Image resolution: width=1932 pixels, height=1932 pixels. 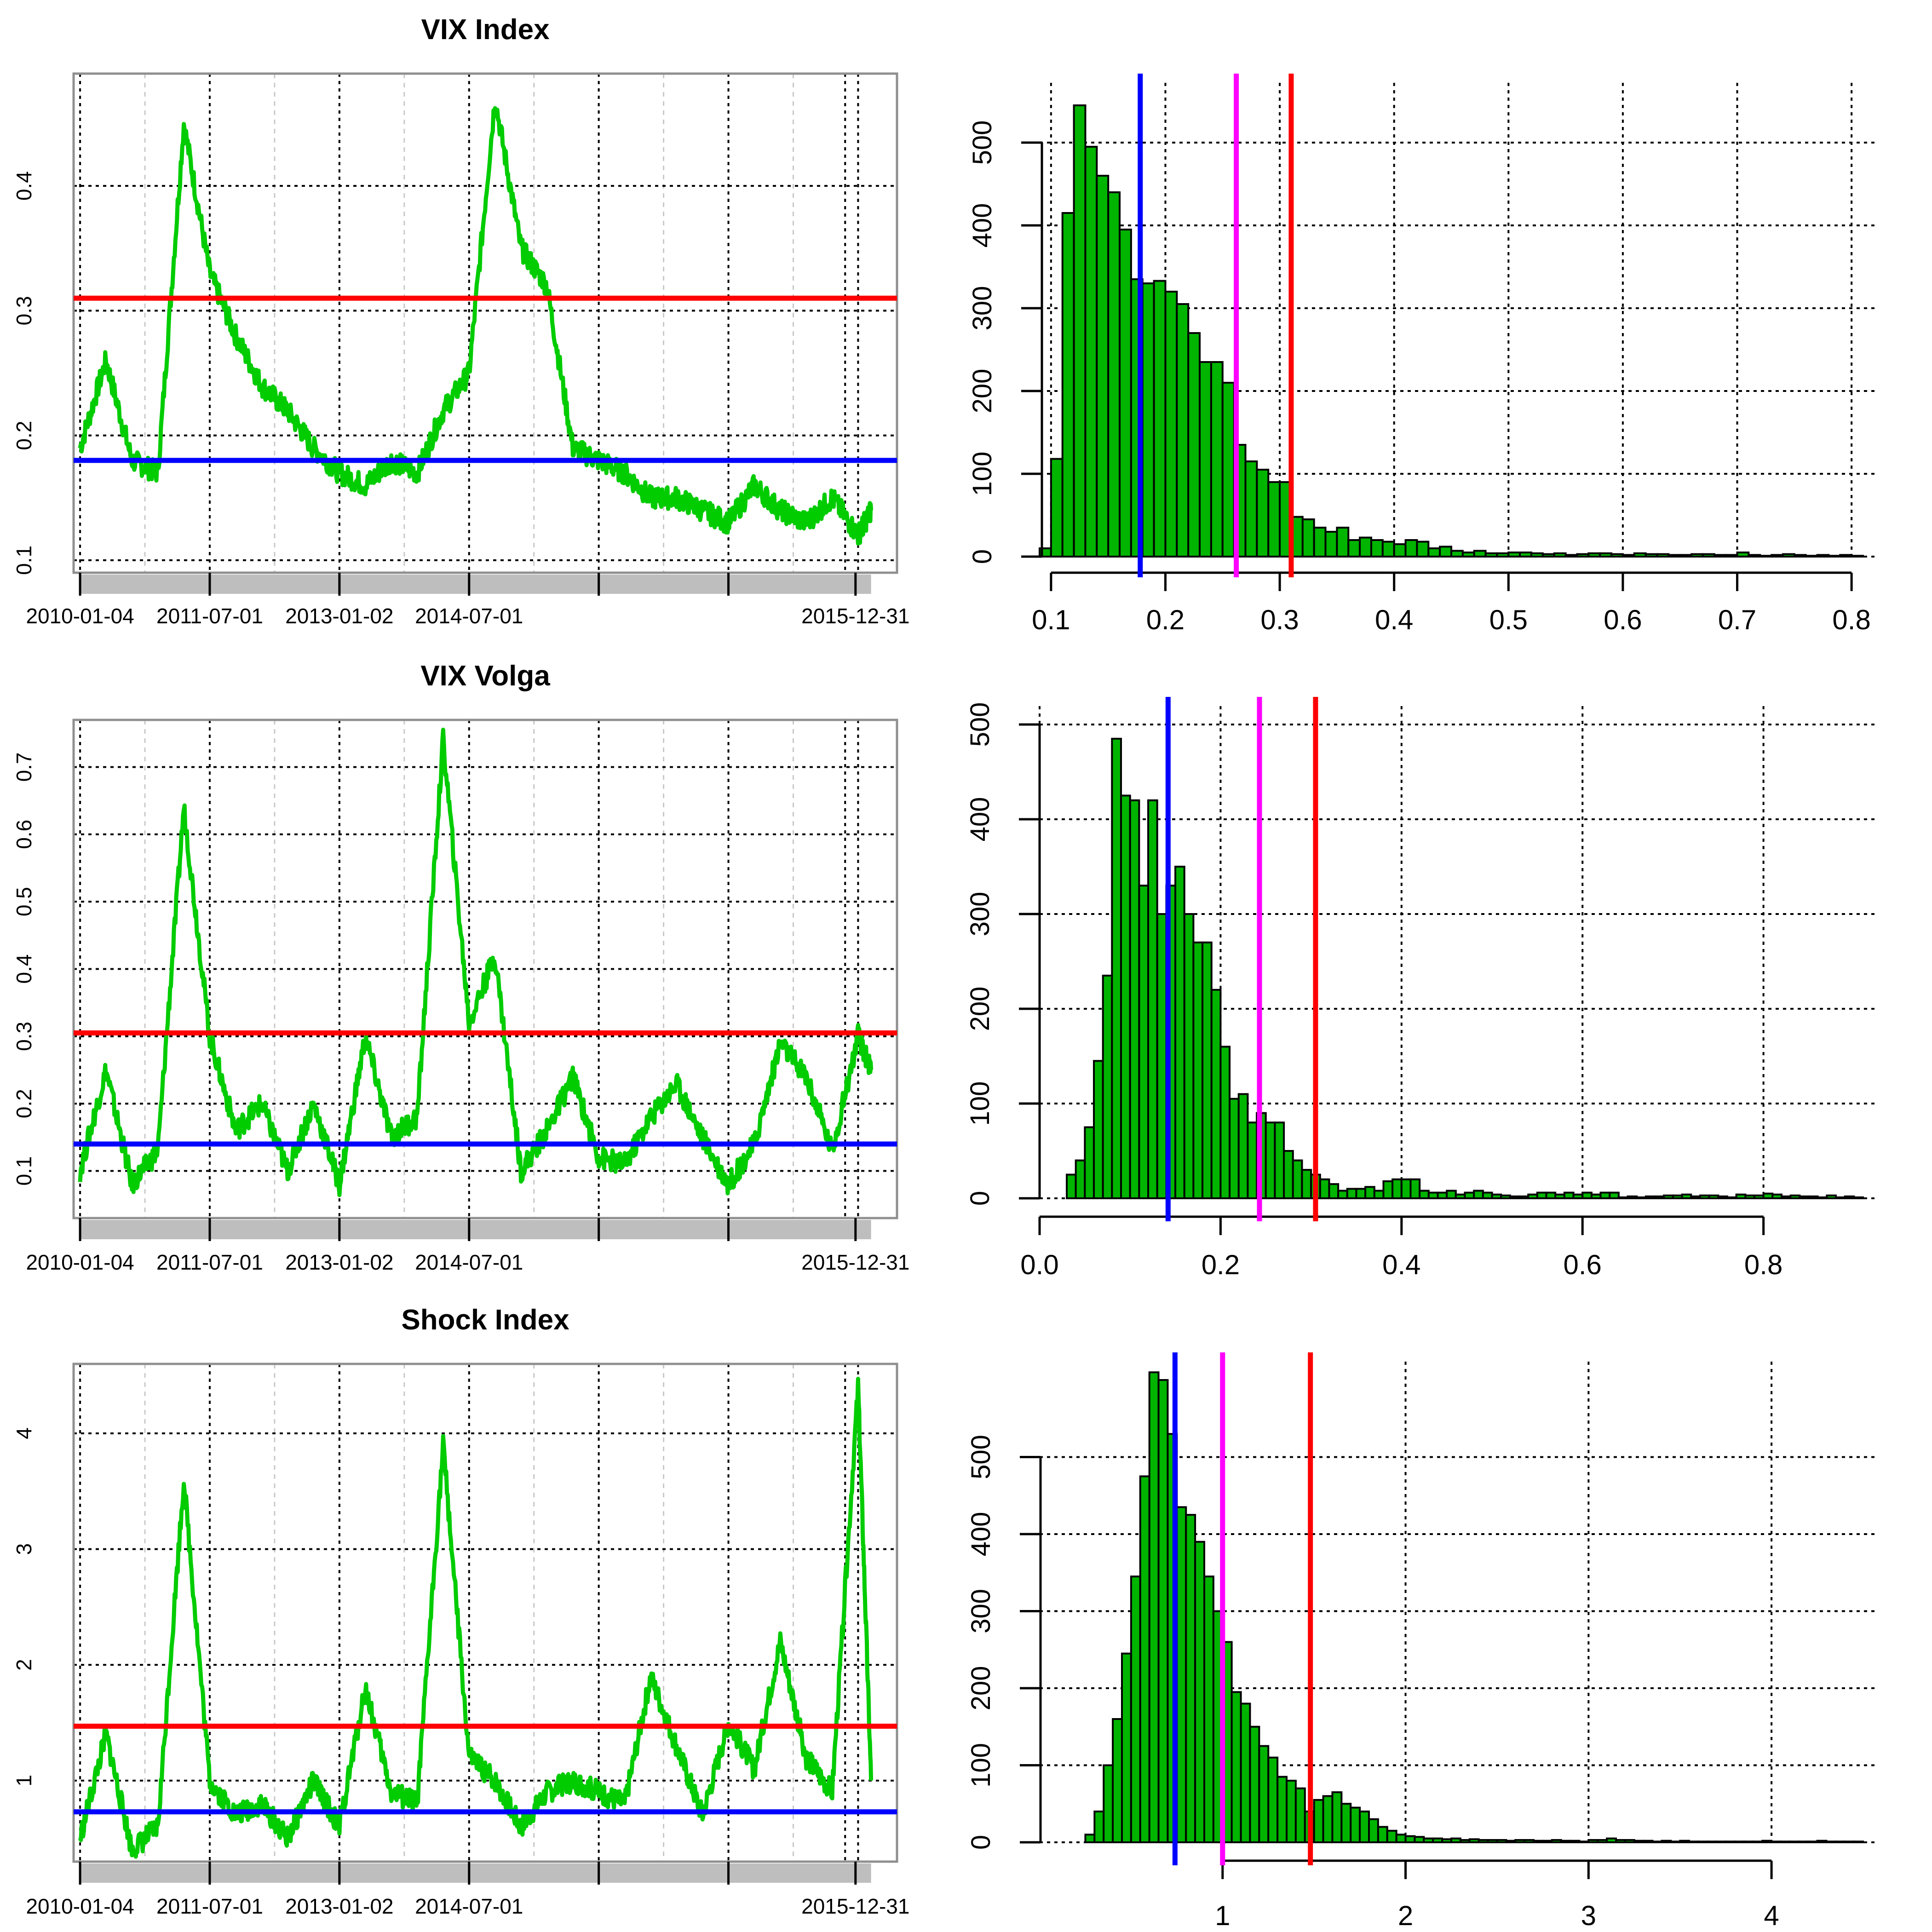 I want to click on vix-index-ts-date-band, so click(x=475, y=584).